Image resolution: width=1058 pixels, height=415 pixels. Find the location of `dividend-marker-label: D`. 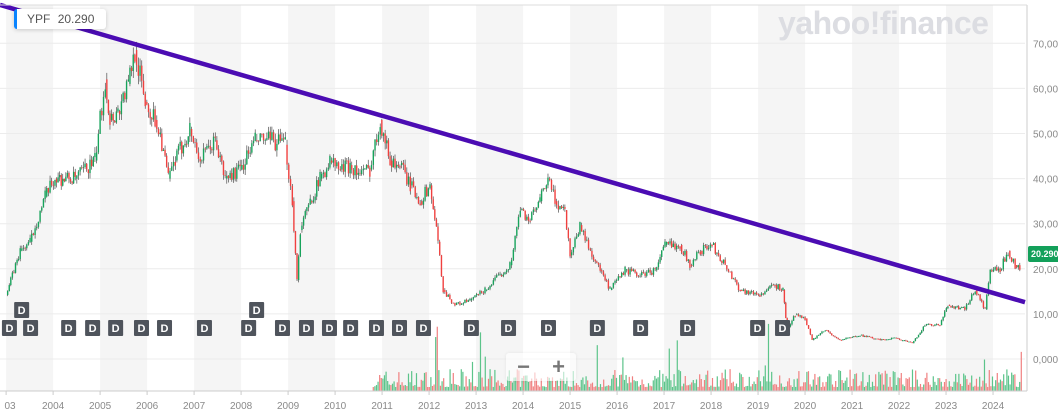

dividend-marker-label: D is located at coordinates (116, 329).